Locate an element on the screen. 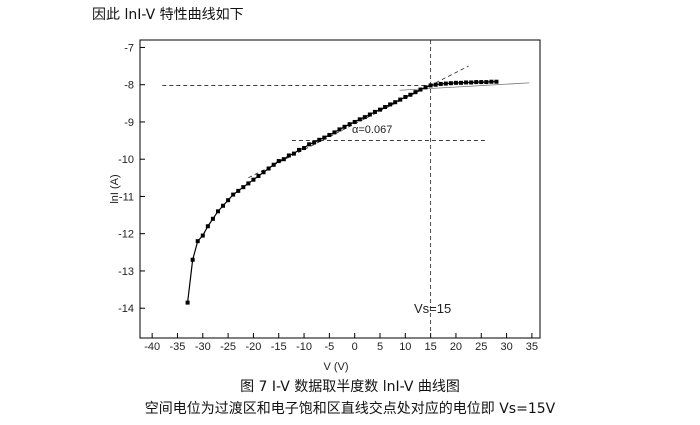  x-tick-label: 25 is located at coordinates (481, 347).